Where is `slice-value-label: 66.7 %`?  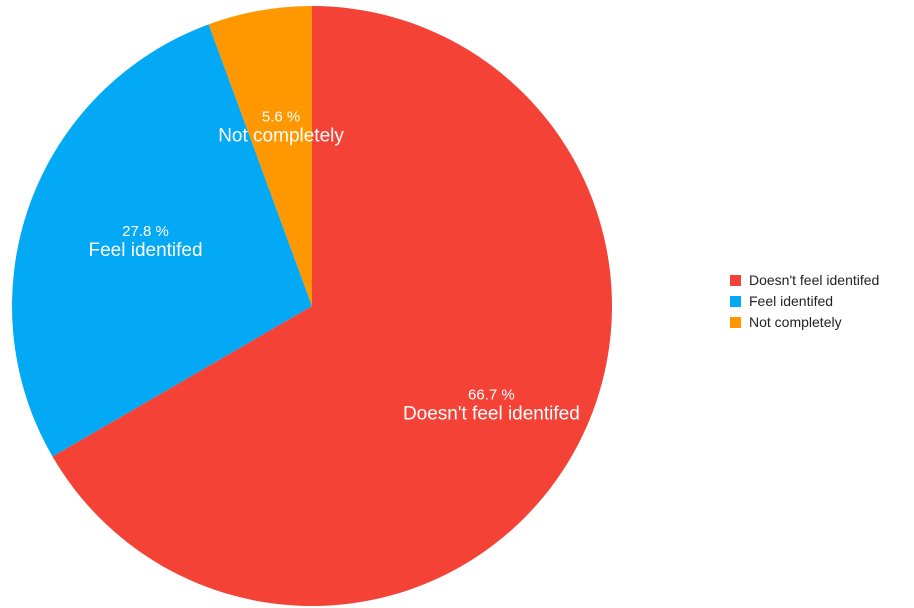 slice-value-label: 66.7 % is located at coordinates (491, 394).